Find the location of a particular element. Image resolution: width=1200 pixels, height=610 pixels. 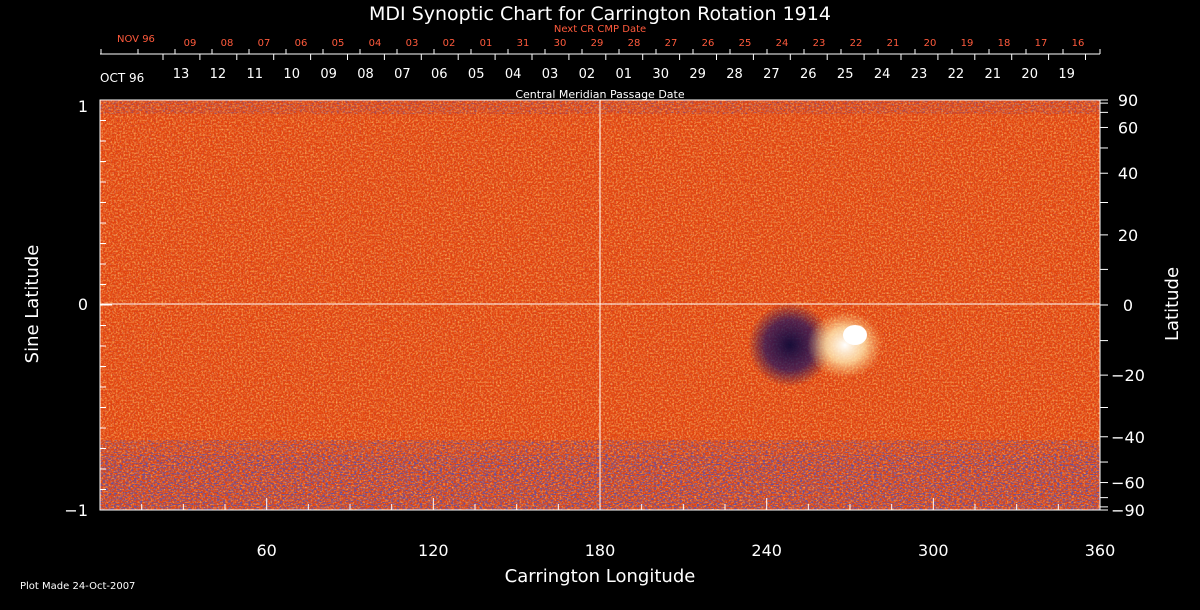

y-tick-0: 0 is located at coordinates (83, 304).